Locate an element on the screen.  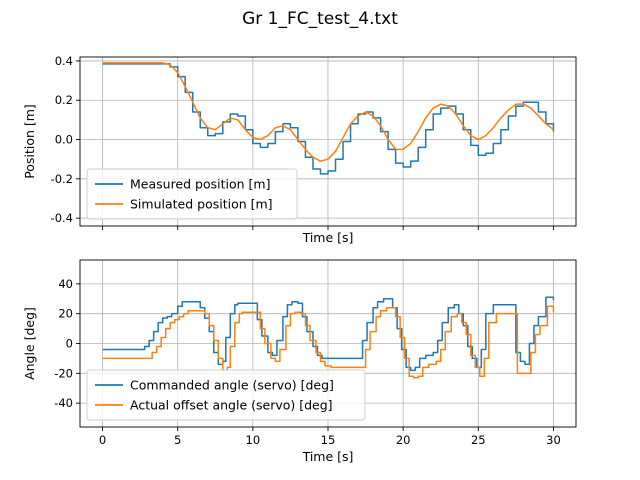
angle-xtick-label: 25 is located at coordinates (478, 440).